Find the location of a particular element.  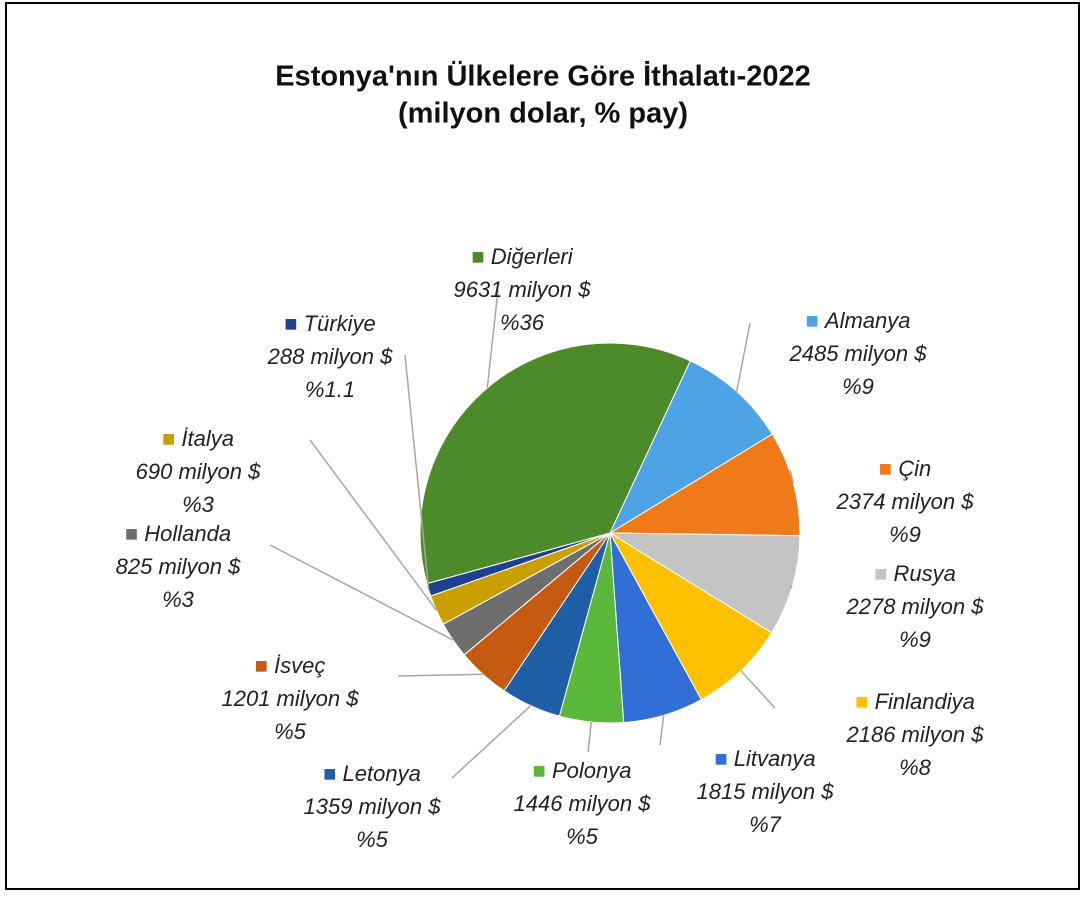

category-label: Türkiye is located at coordinates (340, 323).